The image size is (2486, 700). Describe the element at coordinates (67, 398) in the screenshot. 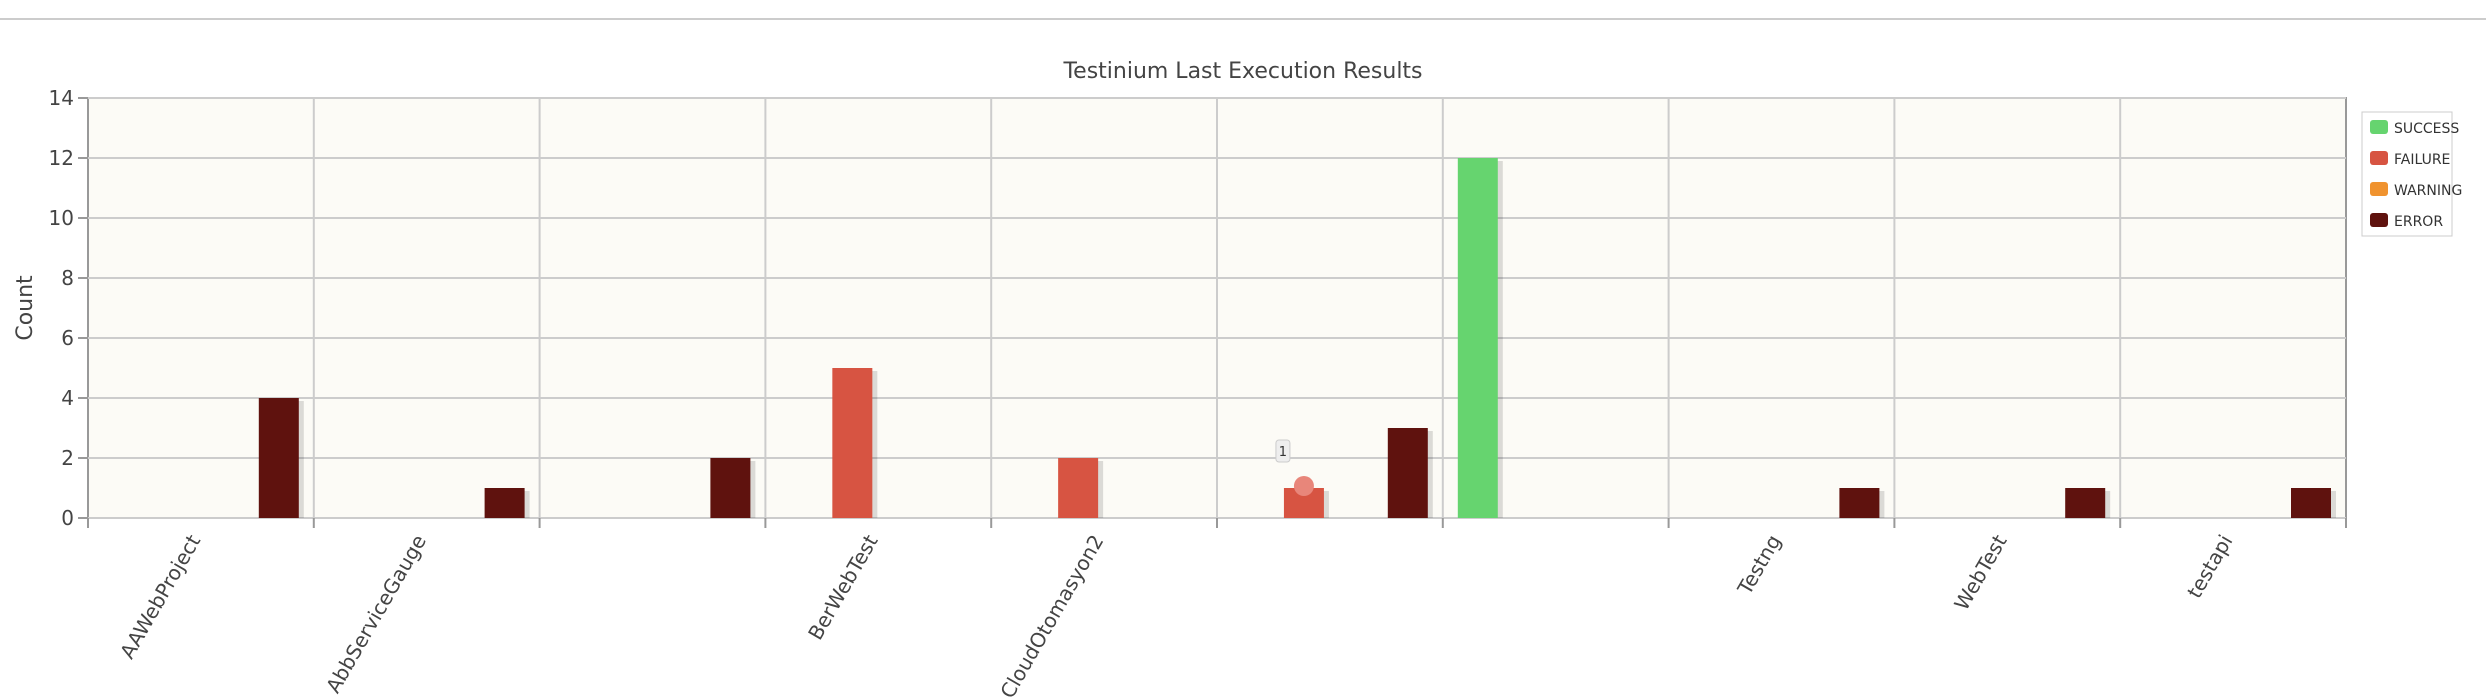

I see `y-tick-label: 4` at that location.